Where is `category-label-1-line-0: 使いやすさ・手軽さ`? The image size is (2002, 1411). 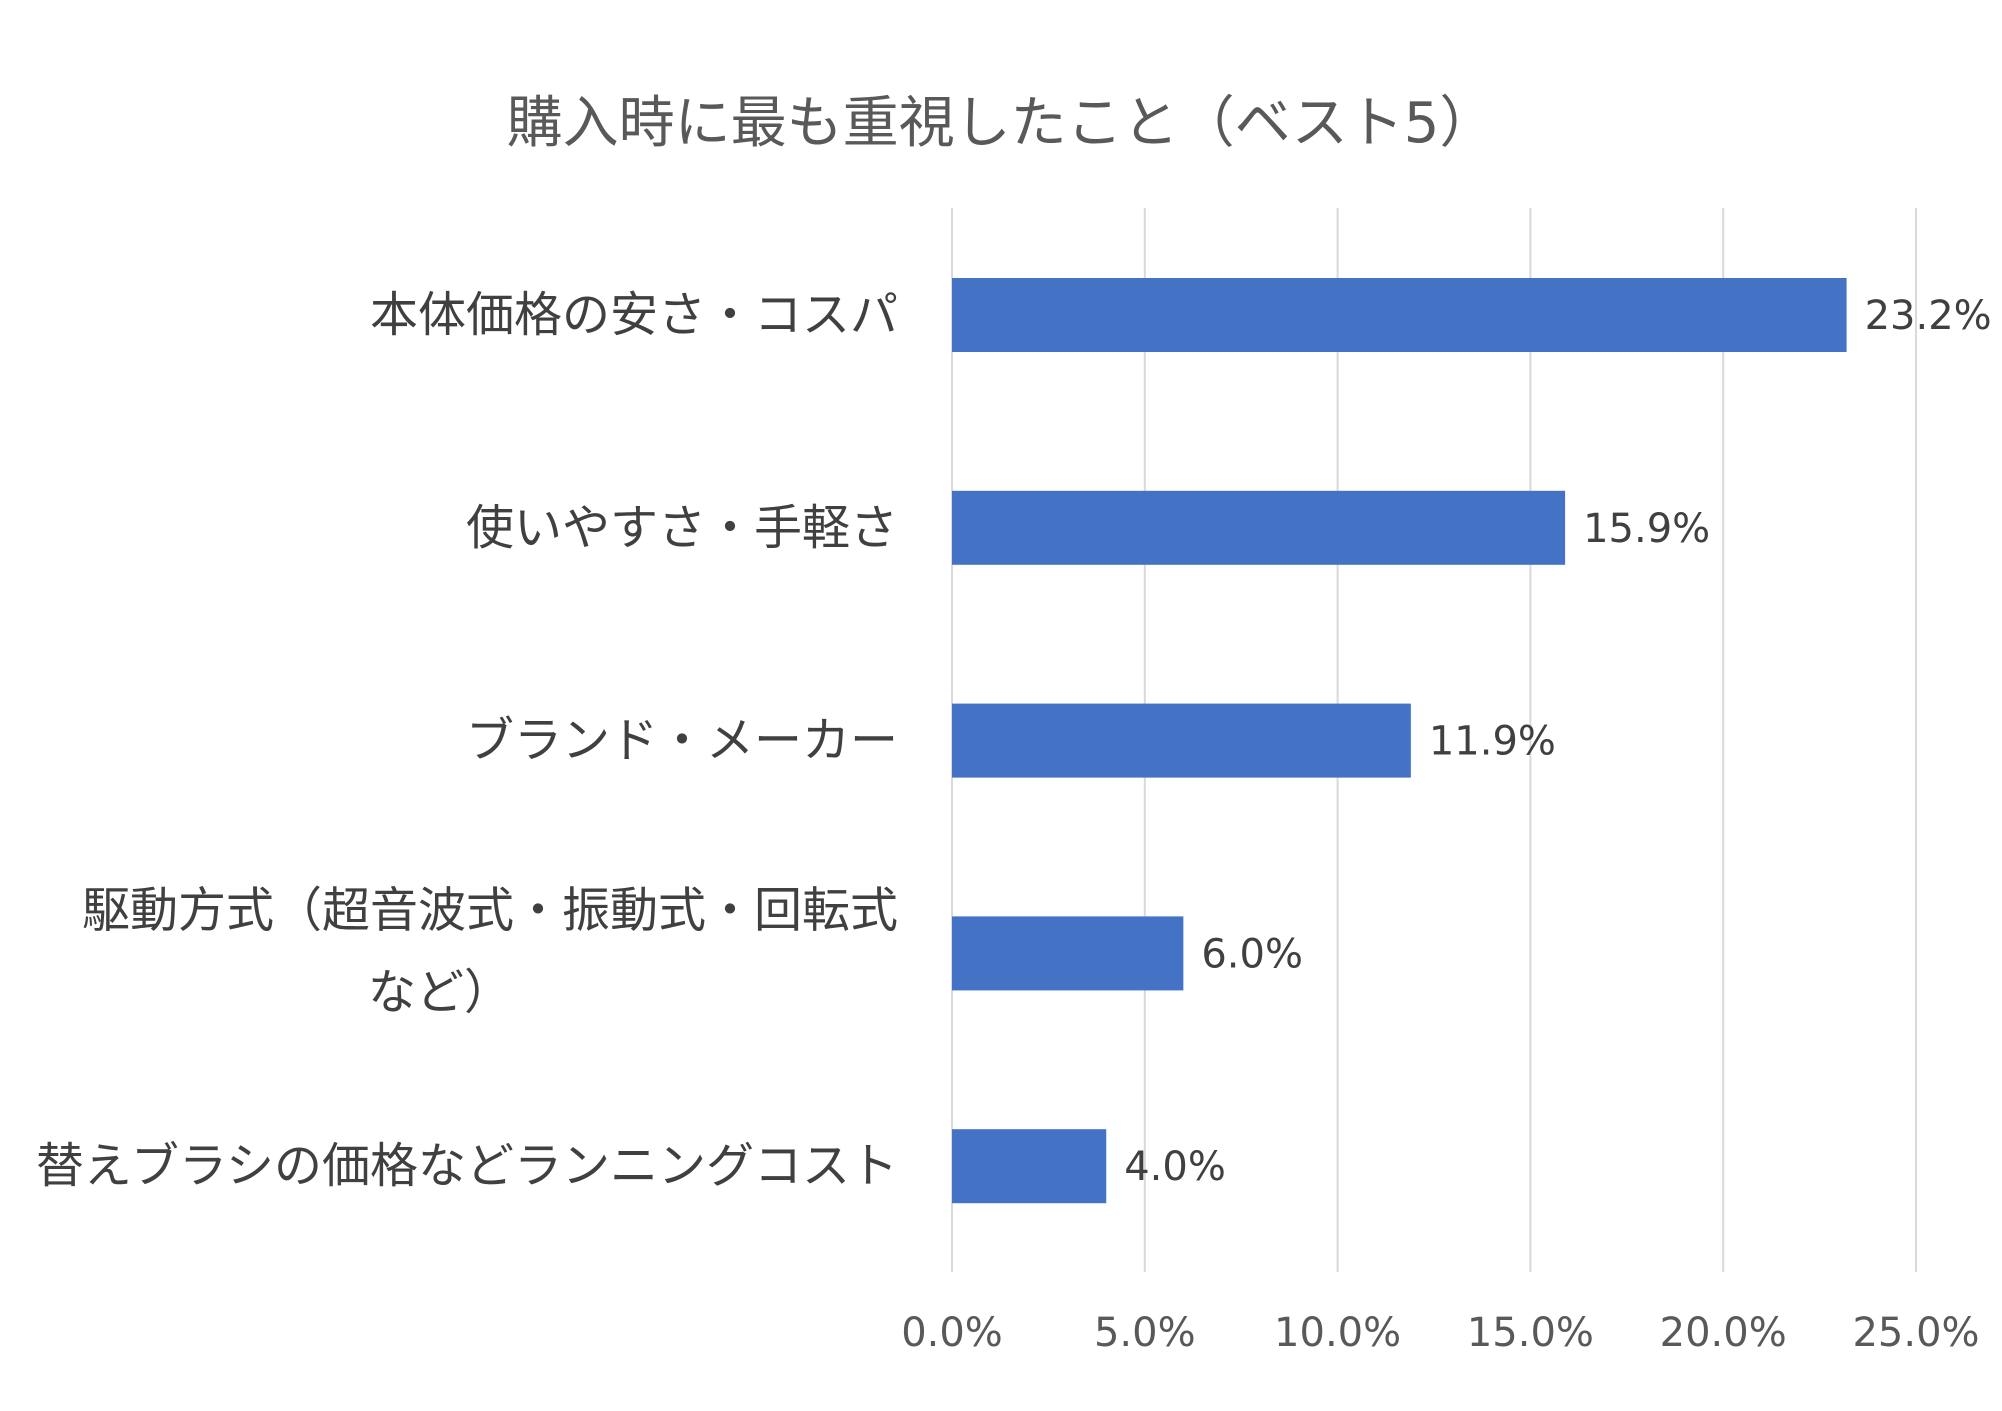
category-label-1-line-0: 使いやすさ・手軽さ is located at coordinates (682, 528).